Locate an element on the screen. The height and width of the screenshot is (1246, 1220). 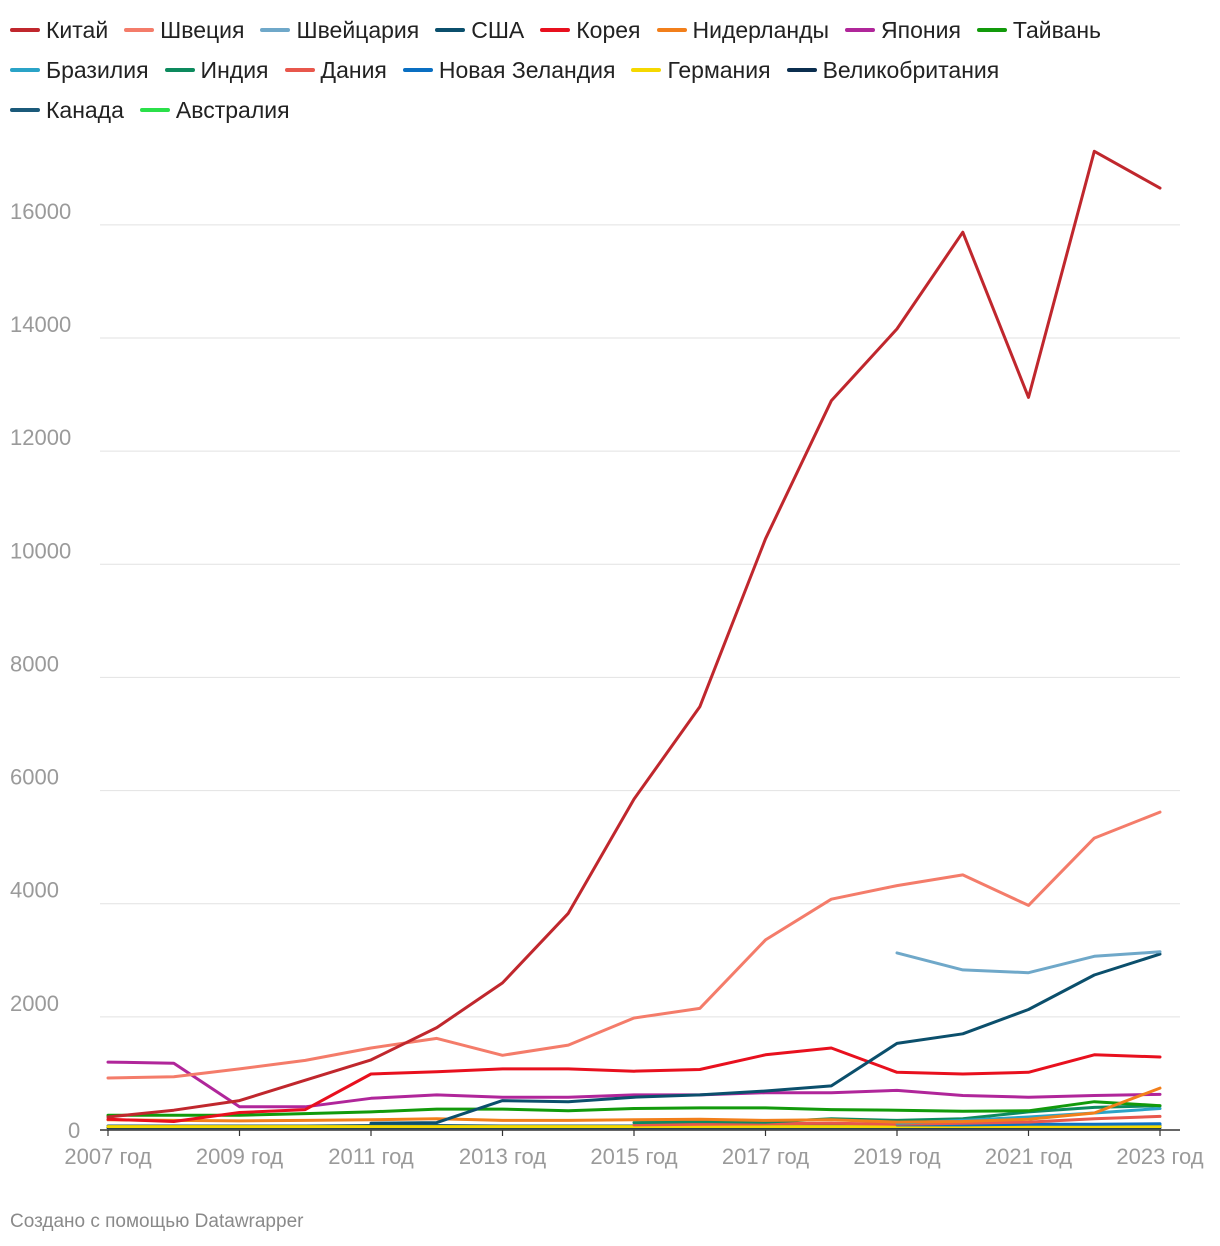
chart-credit: Создано с помощью Datawrapper is located at coordinates (157, 1221).